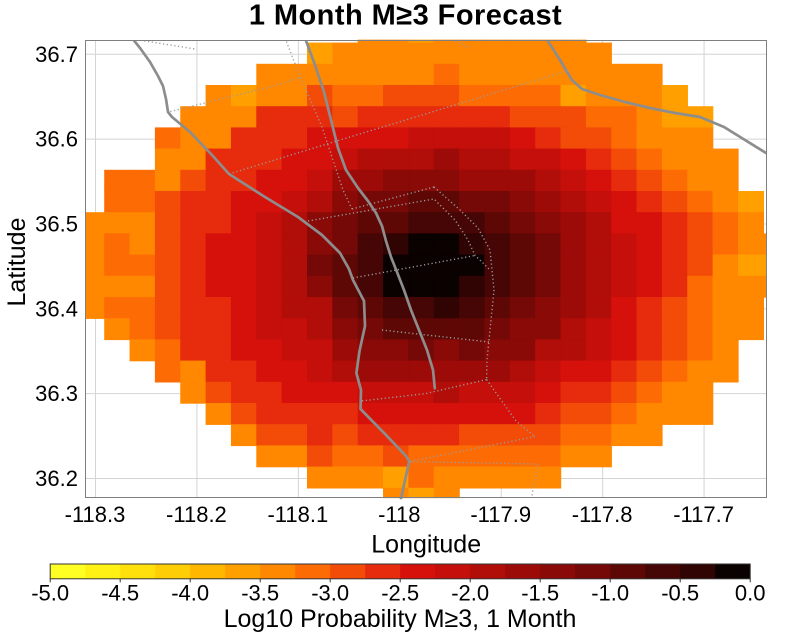 The width and height of the screenshot is (800, 643). Describe the element at coordinates (500, 514) in the screenshot. I see `svg-text: -117.9` at that location.